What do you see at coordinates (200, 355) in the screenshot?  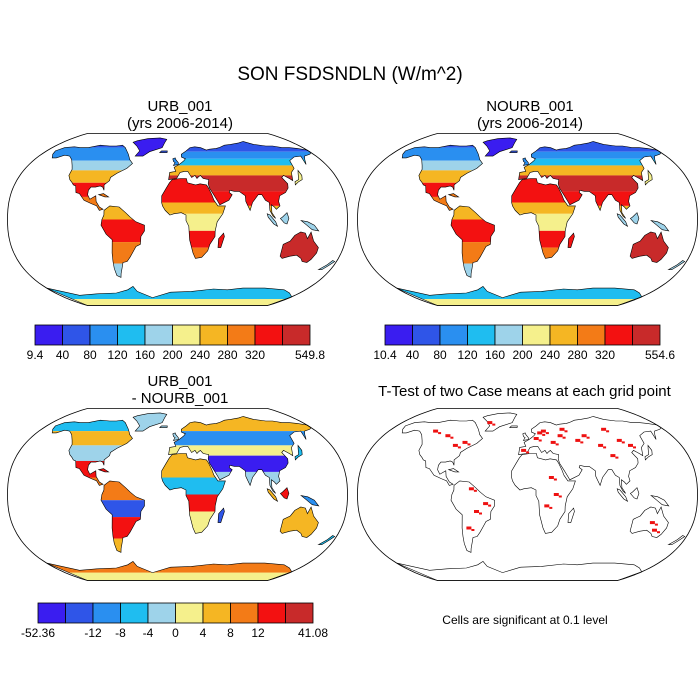 I see `colorbar-label: 240` at bounding box center [200, 355].